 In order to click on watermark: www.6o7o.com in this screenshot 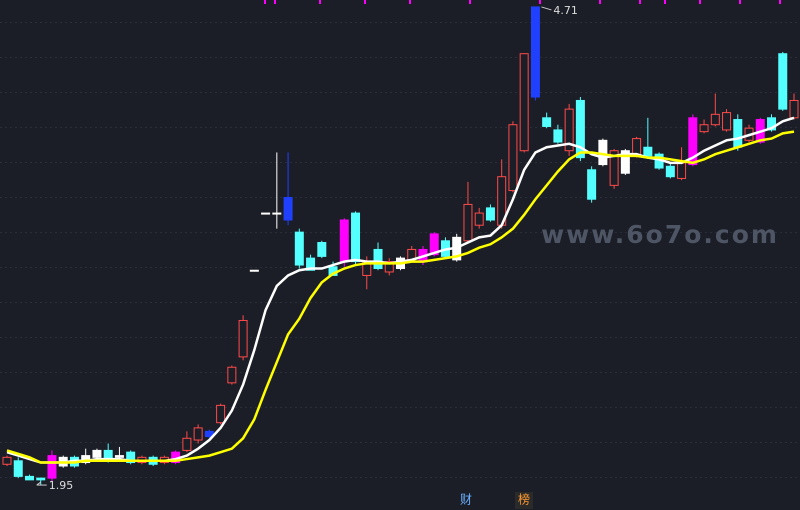, I will do `click(660, 234)`.